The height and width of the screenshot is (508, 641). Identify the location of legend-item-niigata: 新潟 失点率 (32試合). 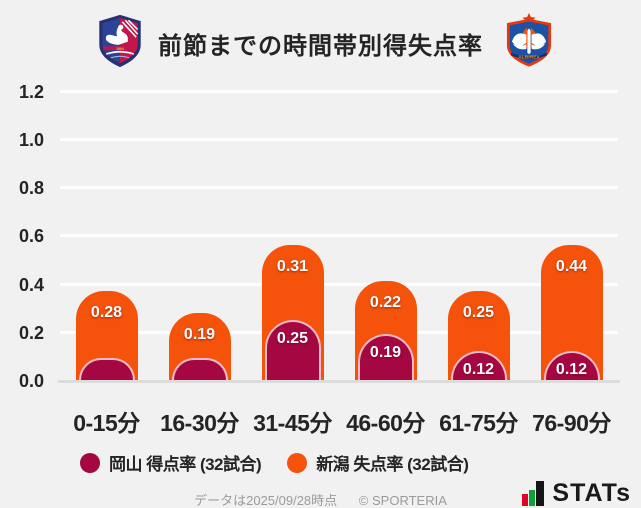
(378, 462).